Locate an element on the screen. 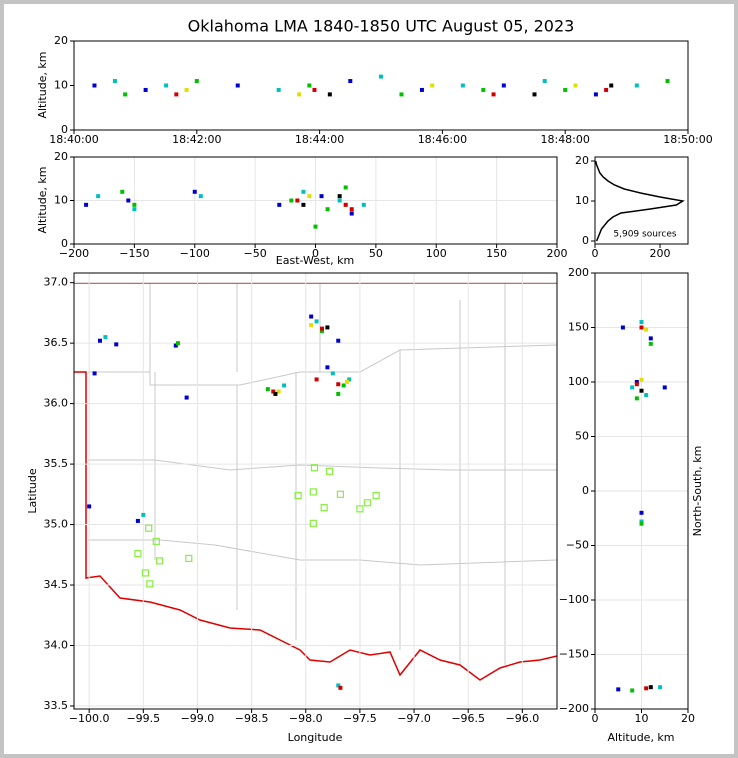 Image resolution: width=738 pixels, height=758 pixels. y-tick-label: 35.0 is located at coordinates (56, 524).